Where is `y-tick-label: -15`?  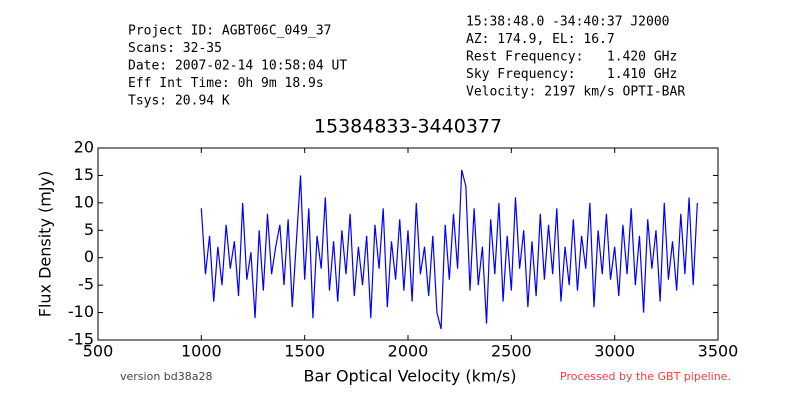
y-tick-label: -15 is located at coordinates (81, 339).